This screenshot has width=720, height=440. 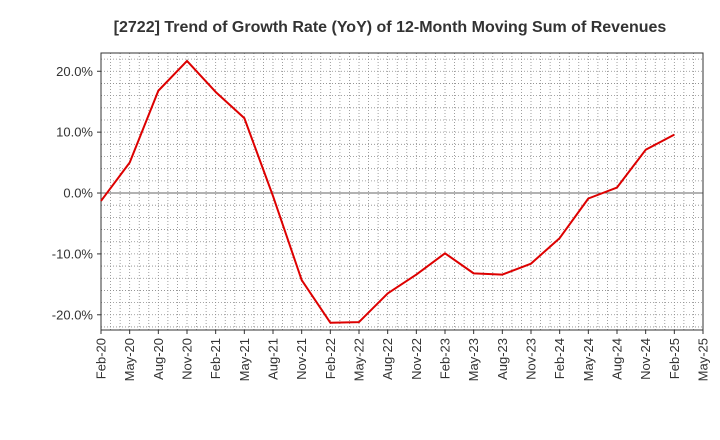 What do you see at coordinates (73, 314) in the screenshot?
I see `y-tick-label: -20.0%` at bounding box center [73, 314].